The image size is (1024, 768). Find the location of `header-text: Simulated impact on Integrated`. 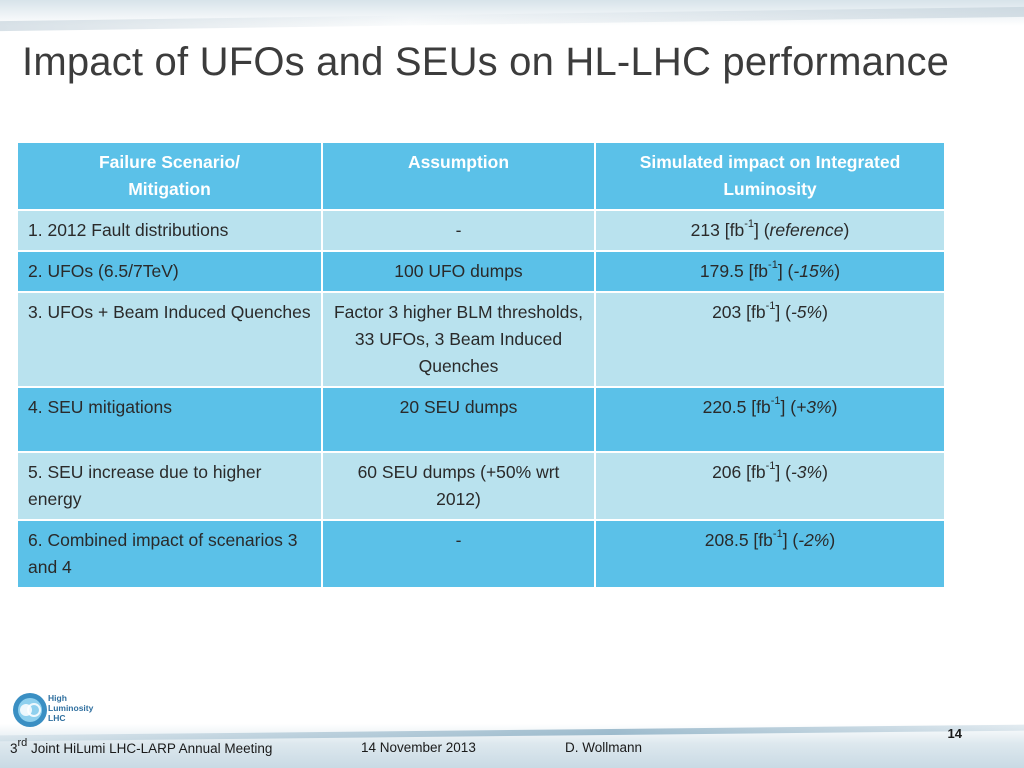

header-text: Simulated impact on Integrated is located at coordinates (770, 162).